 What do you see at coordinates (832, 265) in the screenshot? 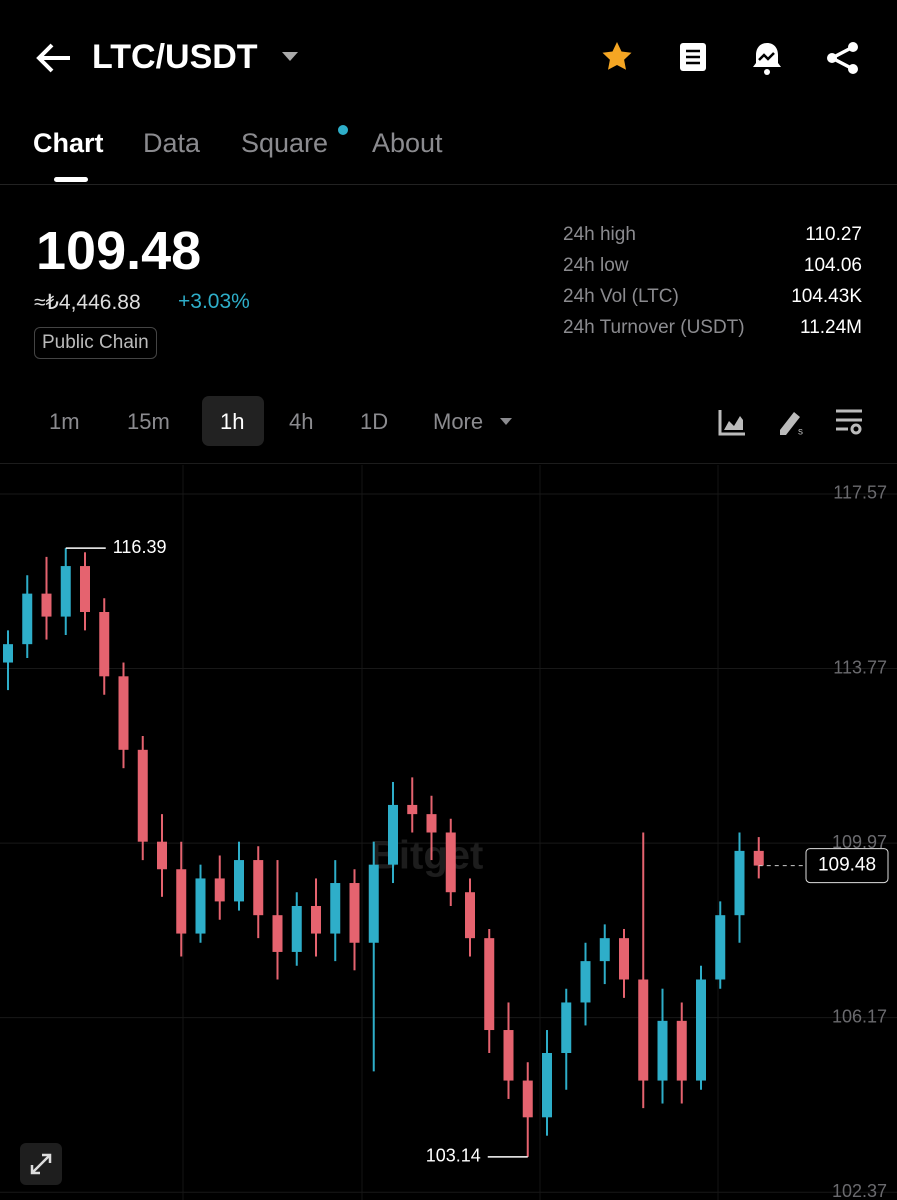
I see `stat-value: 104.06` at bounding box center [832, 265].